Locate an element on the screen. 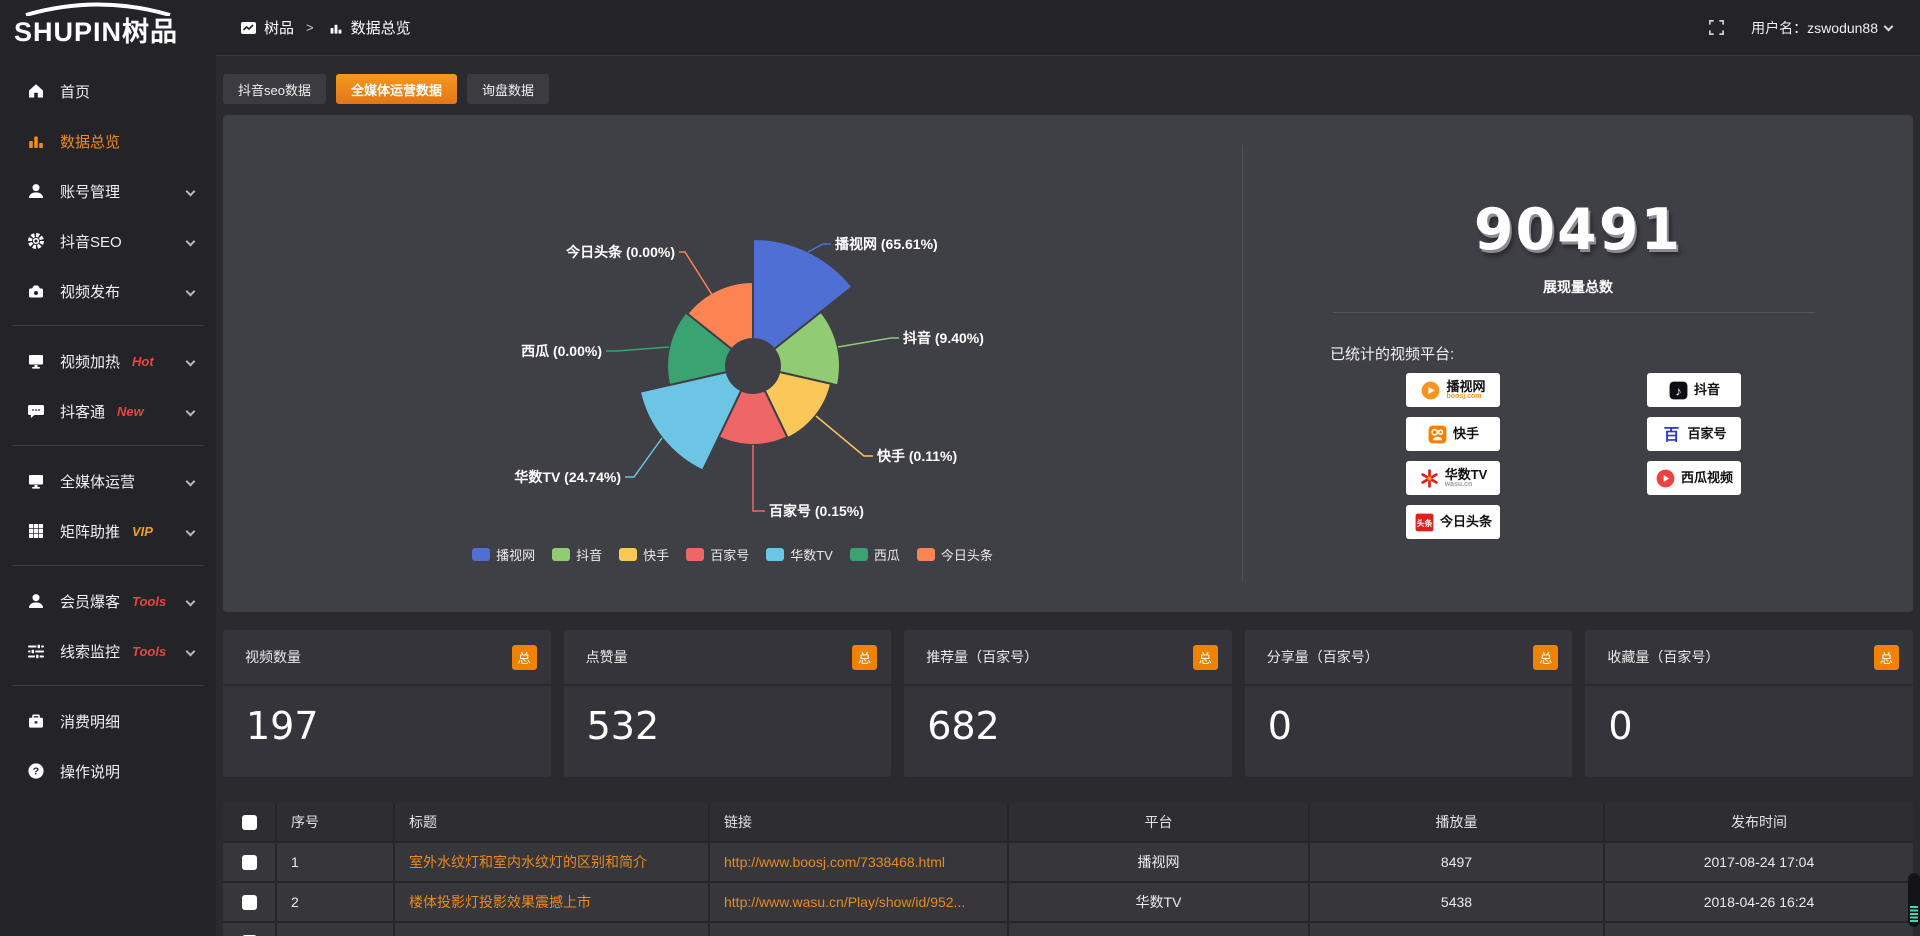 The image size is (1920, 936). sidebar-item-label: 全媒体运营 is located at coordinates (98, 482).